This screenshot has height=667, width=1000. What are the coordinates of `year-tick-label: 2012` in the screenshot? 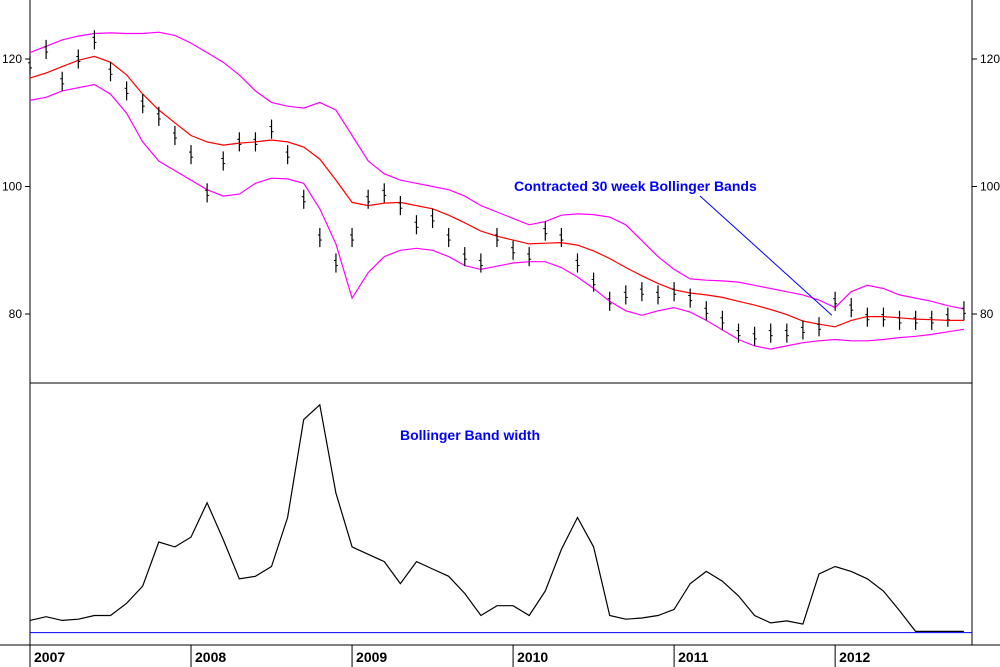 It's located at (854, 657).